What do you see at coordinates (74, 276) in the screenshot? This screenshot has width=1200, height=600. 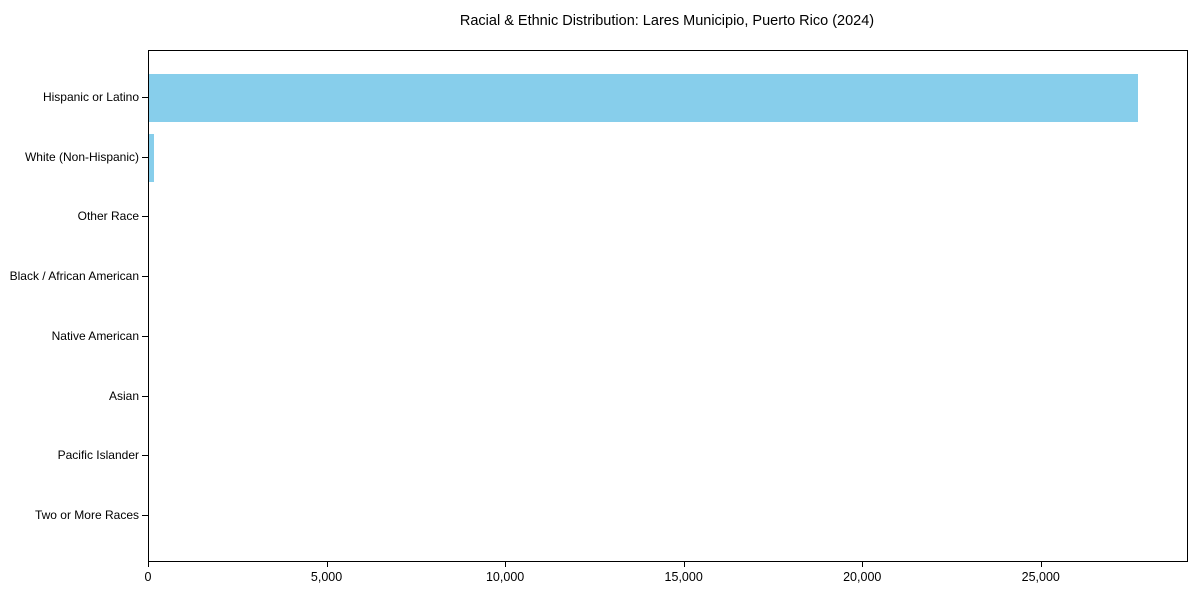 I see `y-category-label: Black / African American` at bounding box center [74, 276].